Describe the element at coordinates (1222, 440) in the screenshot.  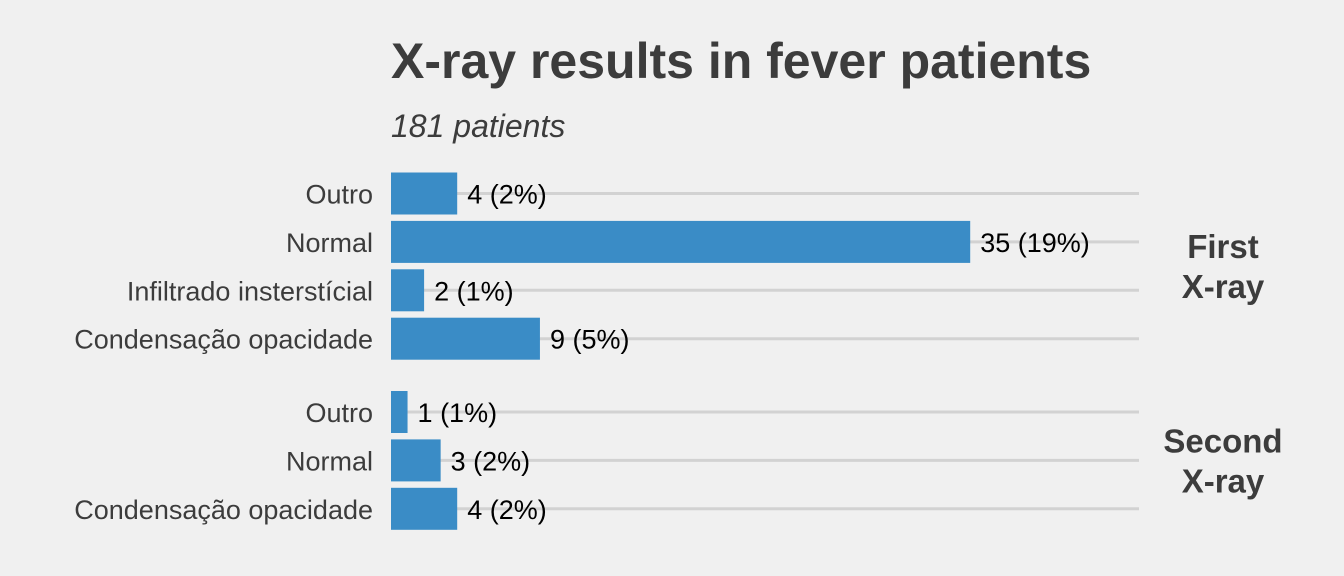
I see `facet-label-line: Second` at that location.